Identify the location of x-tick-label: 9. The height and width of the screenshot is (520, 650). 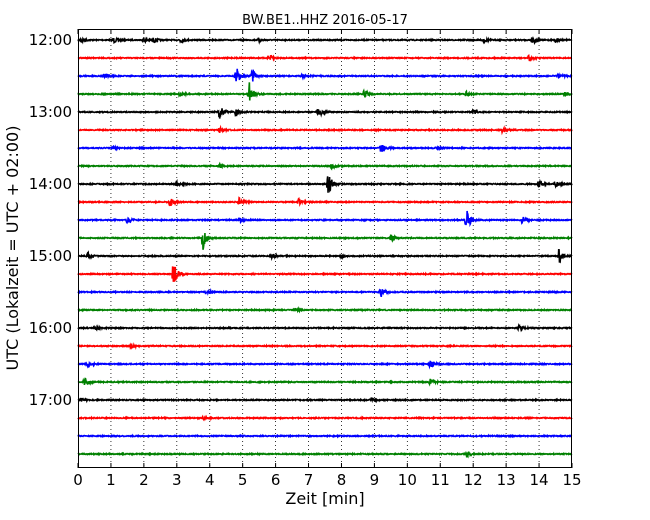
(375, 480).